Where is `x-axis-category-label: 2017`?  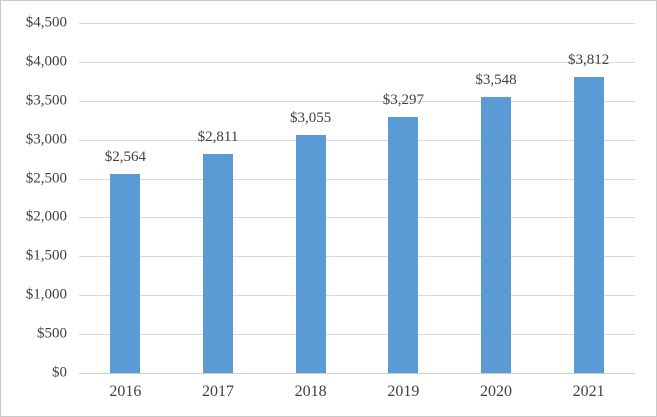
x-axis-category-label: 2017 is located at coordinates (218, 391).